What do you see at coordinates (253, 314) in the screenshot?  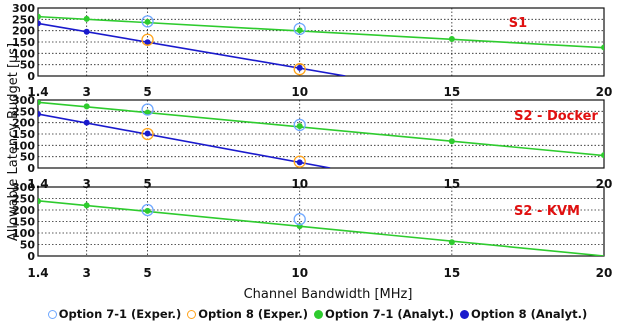 I see `legend-label: Option 8 (Exper.)` at bounding box center [253, 314].